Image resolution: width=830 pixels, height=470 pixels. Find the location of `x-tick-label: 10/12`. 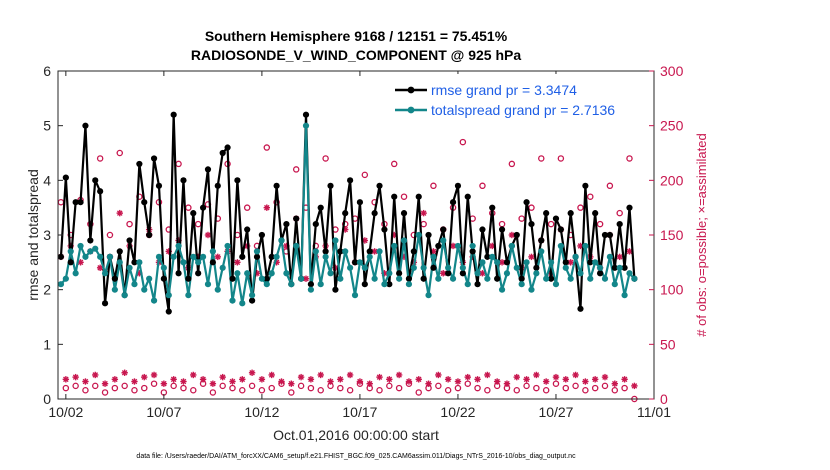

x-tick-label: 10/12 is located at coordinates (261, 412).